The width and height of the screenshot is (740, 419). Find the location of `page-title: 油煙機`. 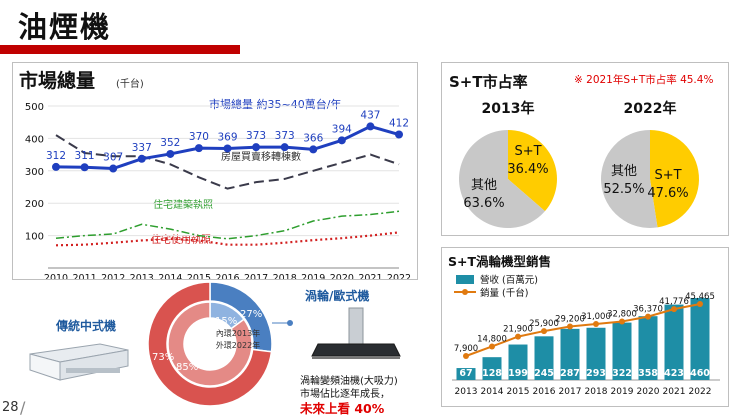

page-title: 油煙機 is located at coordinates (65, 27).